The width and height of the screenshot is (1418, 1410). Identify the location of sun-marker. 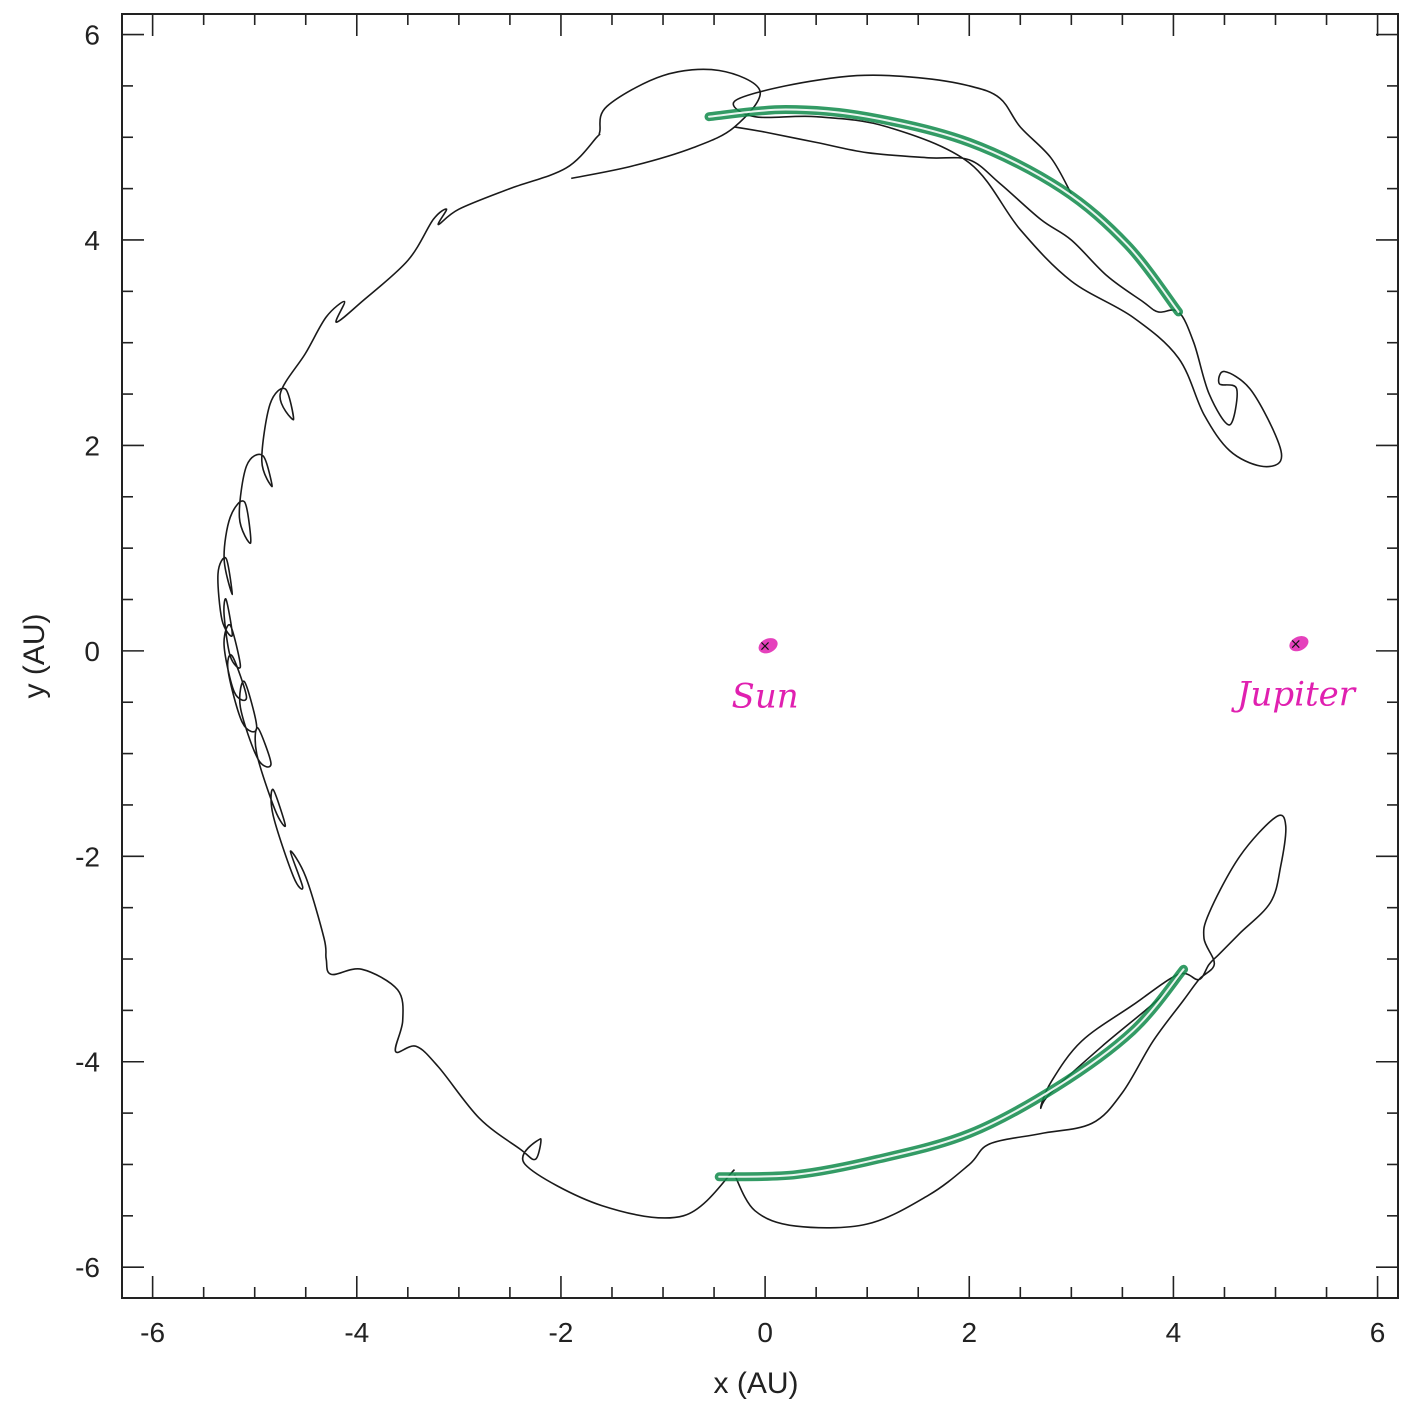
(768, 646).